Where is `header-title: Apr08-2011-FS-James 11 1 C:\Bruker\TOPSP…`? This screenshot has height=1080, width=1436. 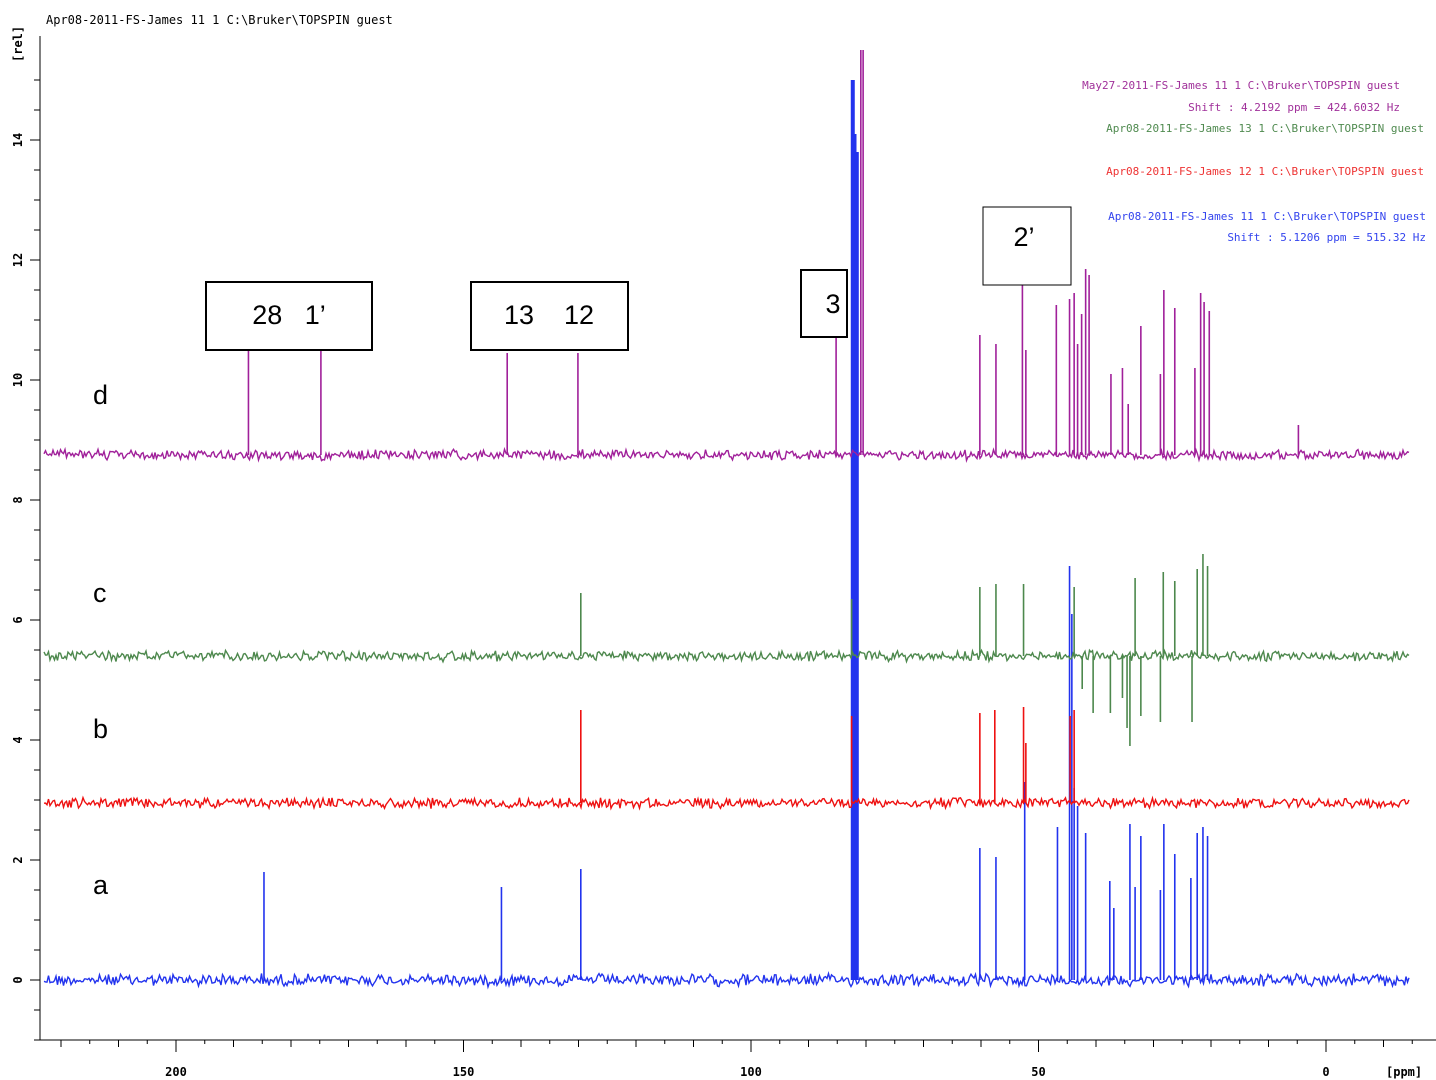 header-title: Apr08-2011-FS-James 11 1 C:\Bruker\TOPSP… is located at coordinates (219, 20).